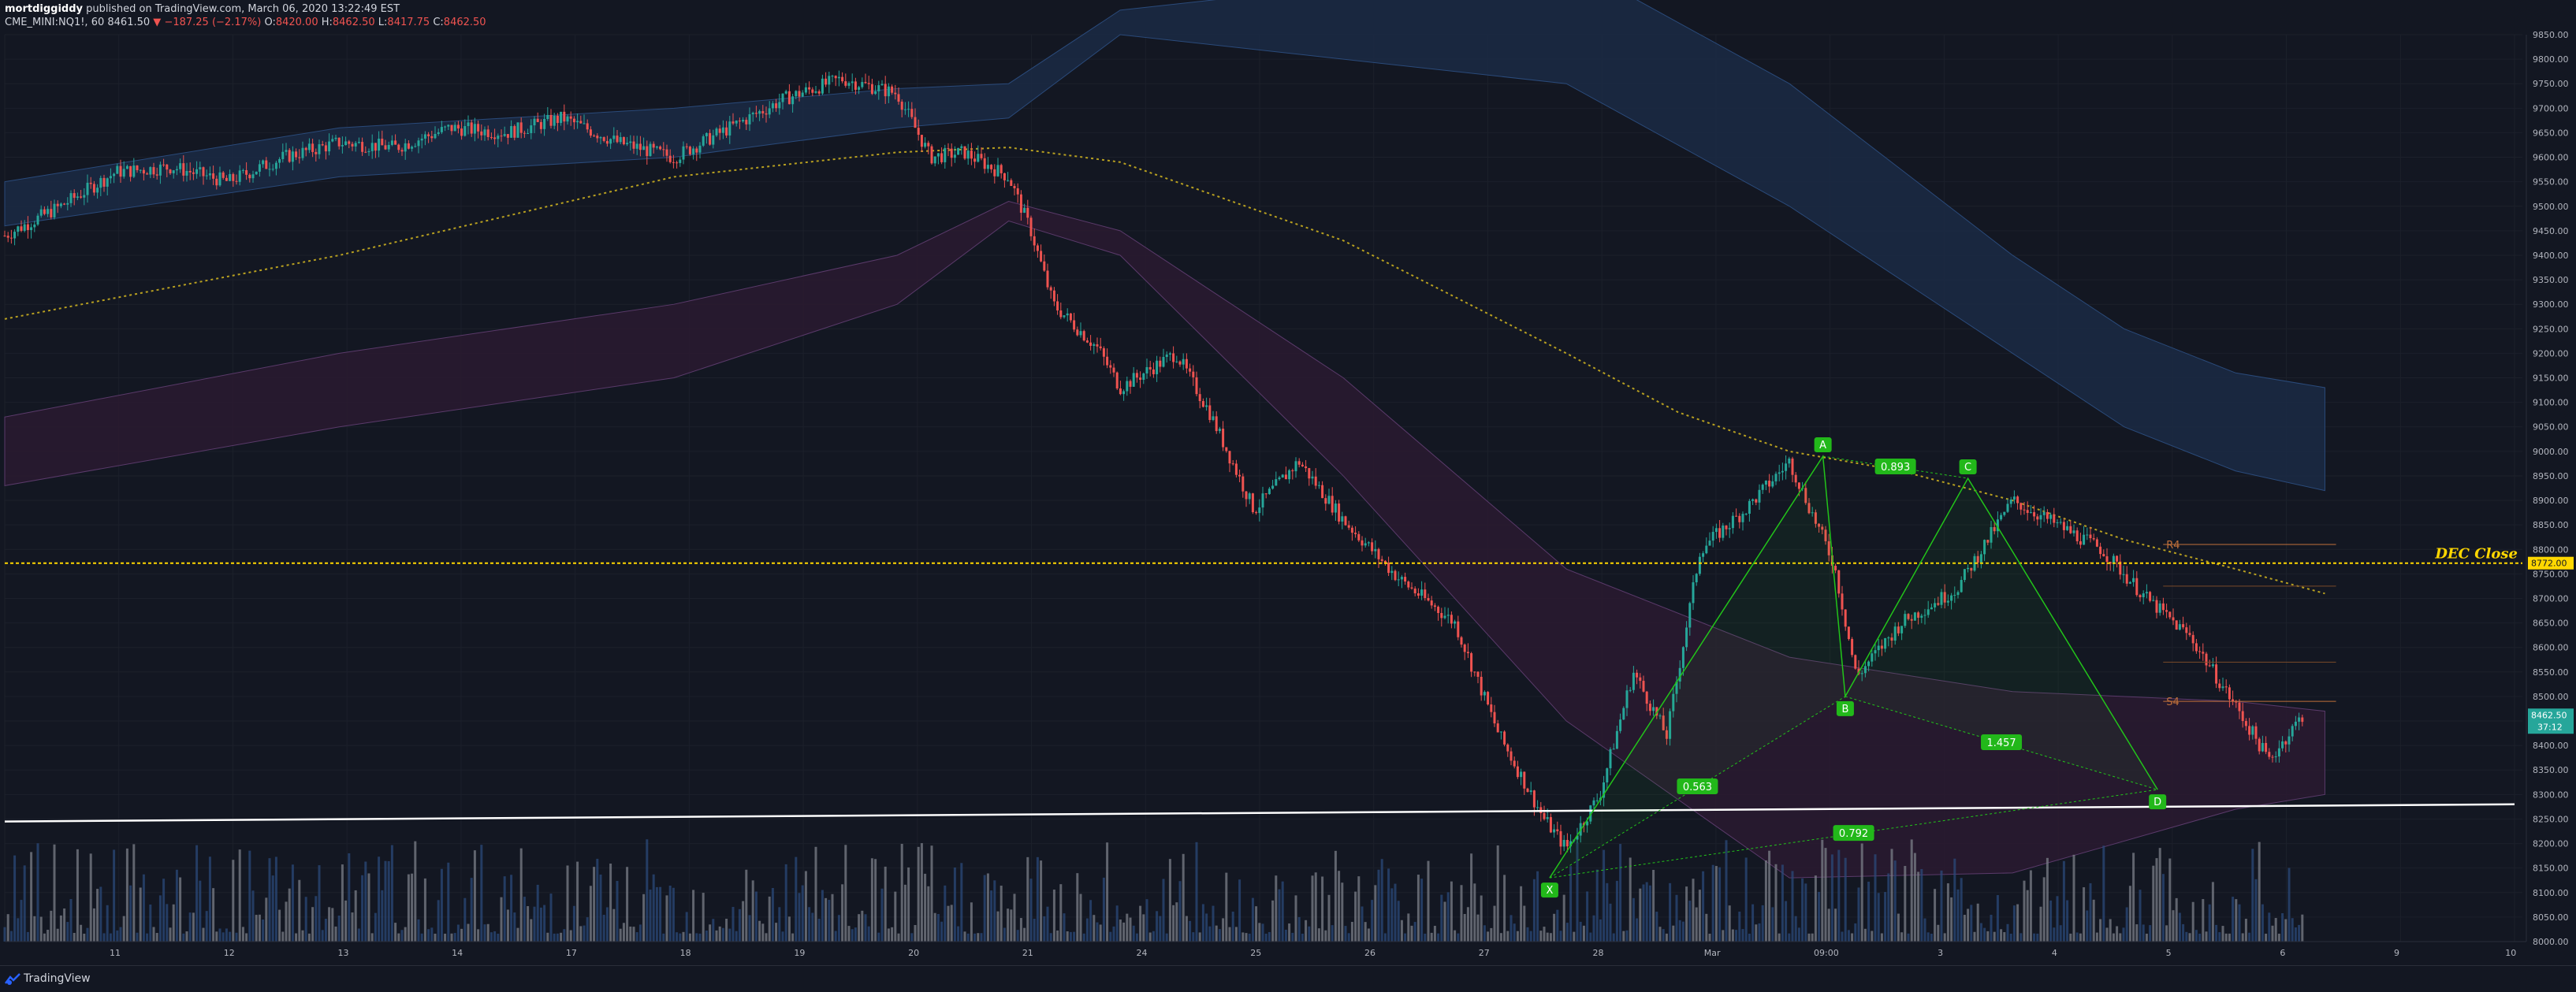 Image resolution: width=2576 pixels, height=992 pixels. What do you see at coordinates (57, 978) in the screenshot?
I see `tradingview-brand: TradingView` at bounding box center [57, 978].